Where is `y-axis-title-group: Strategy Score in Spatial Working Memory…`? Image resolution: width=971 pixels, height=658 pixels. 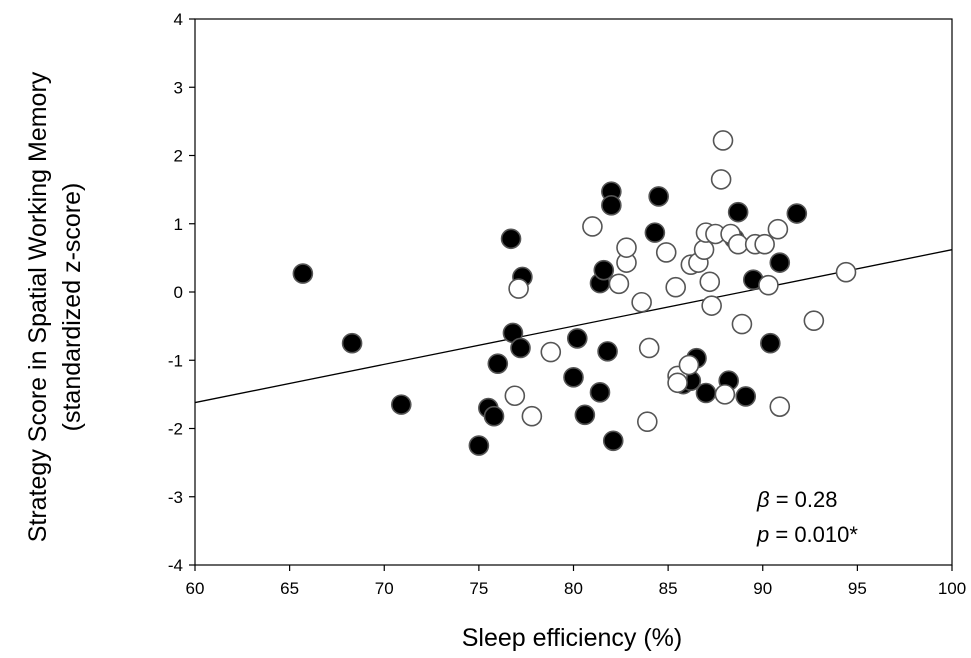 y-axis-title-group: Strategy Score in Spatial Working Memory… is located at coordinates (55, 306).